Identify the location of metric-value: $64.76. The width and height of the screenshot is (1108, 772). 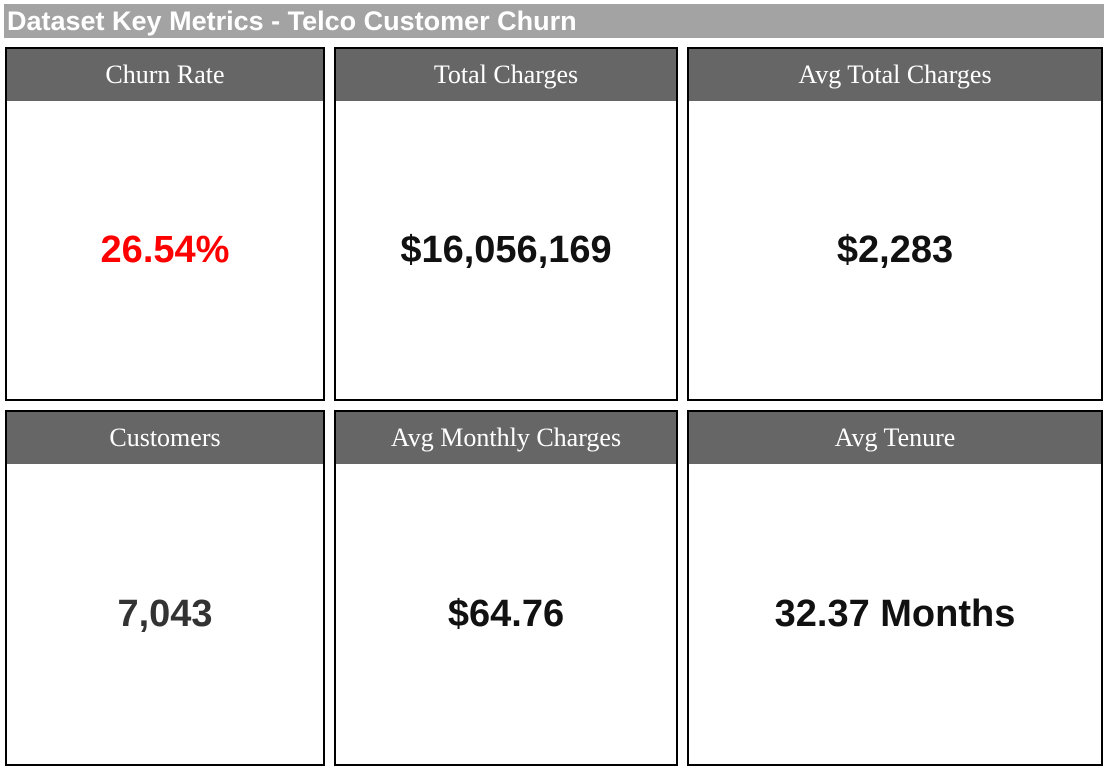
(506, 613).